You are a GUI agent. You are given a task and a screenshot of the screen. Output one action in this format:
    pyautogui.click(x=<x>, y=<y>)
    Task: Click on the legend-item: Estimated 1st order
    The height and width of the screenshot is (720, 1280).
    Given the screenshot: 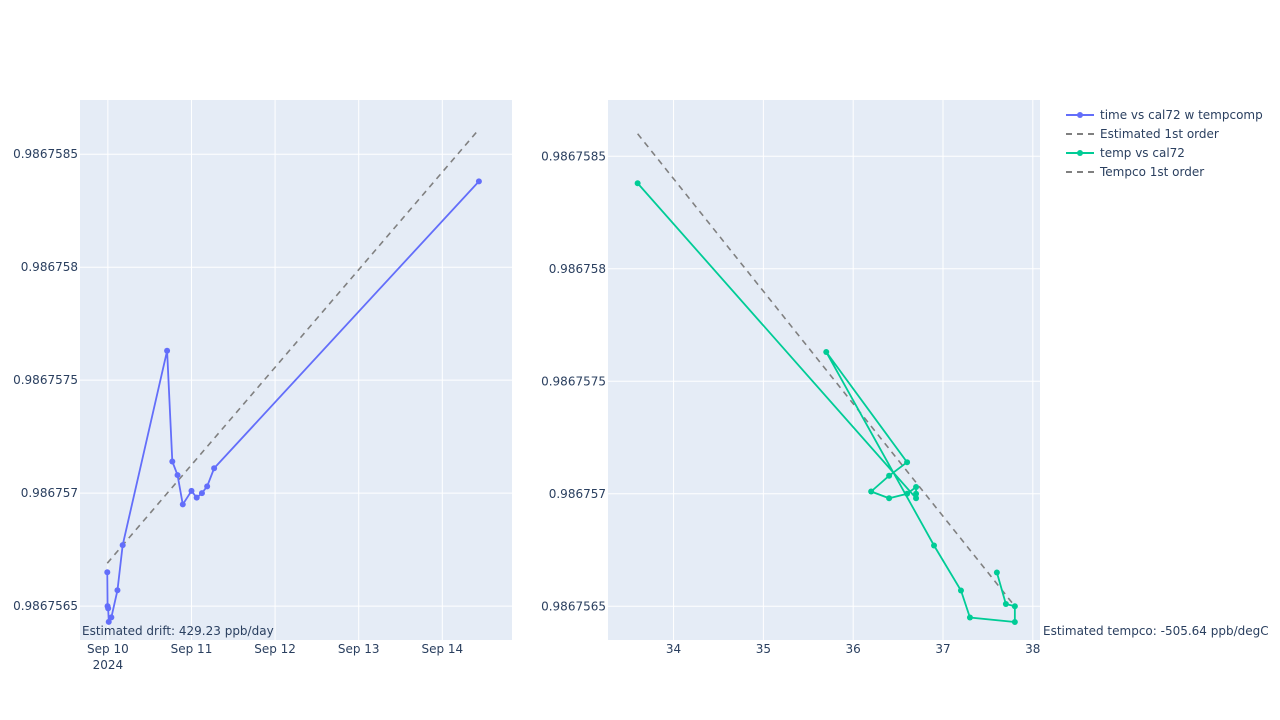 What is the action you would take?
    pyautogui.click(x=1142, y=134)
    